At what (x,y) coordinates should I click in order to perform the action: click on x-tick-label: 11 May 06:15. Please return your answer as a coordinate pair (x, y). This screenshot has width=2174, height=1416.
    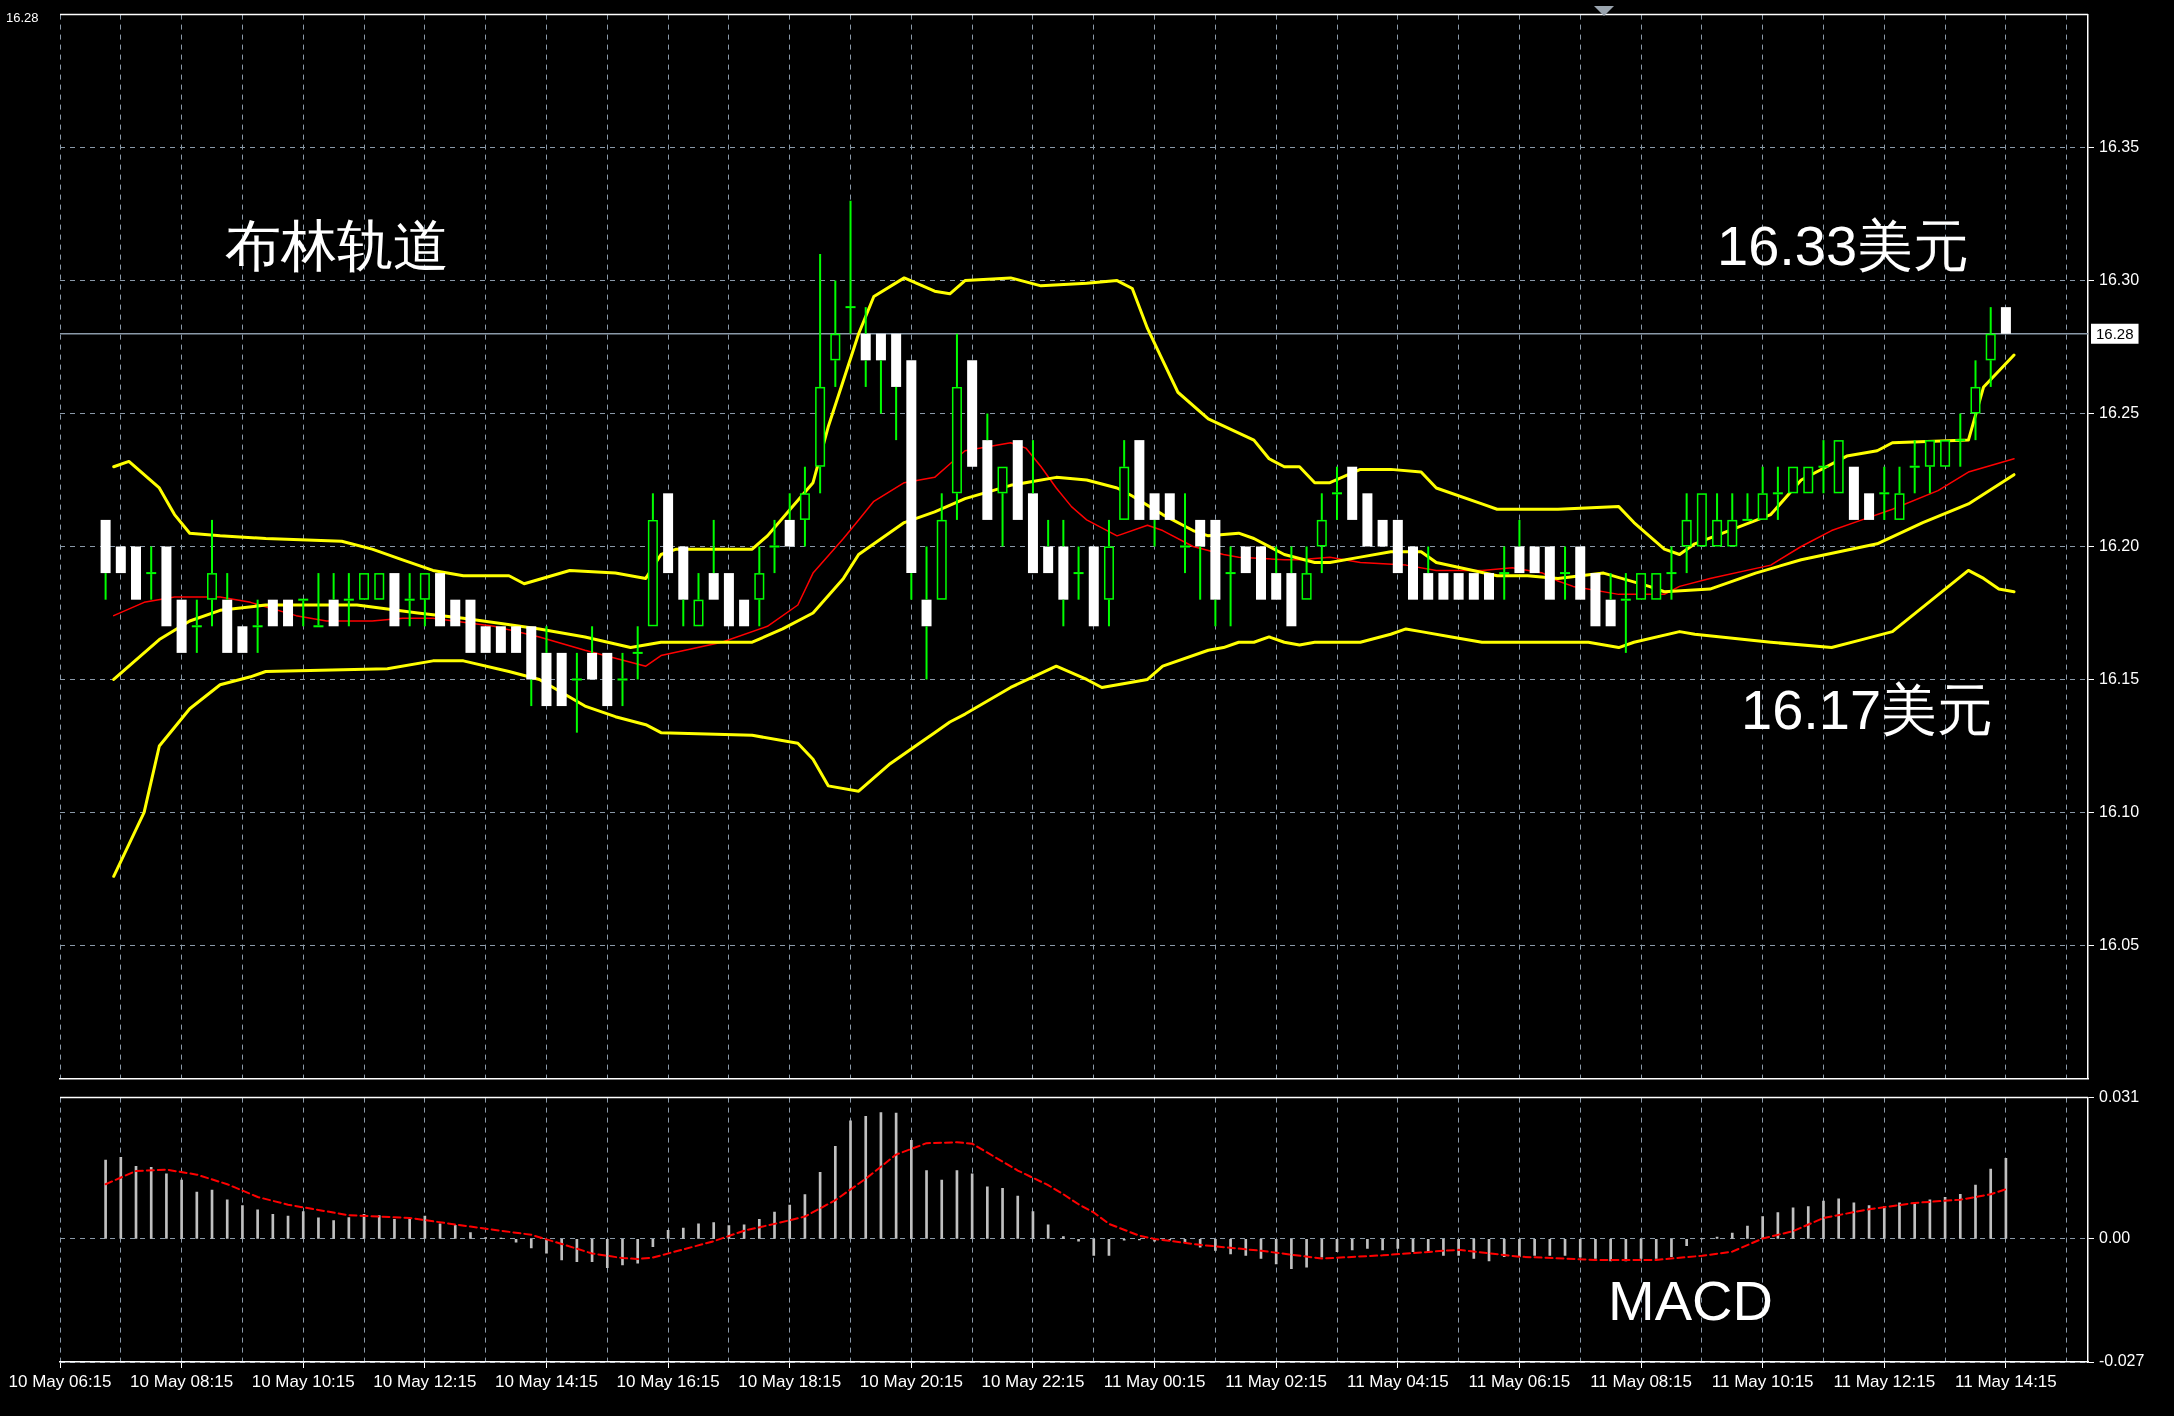
    Looking at the image, I should click on (1519, 1381).